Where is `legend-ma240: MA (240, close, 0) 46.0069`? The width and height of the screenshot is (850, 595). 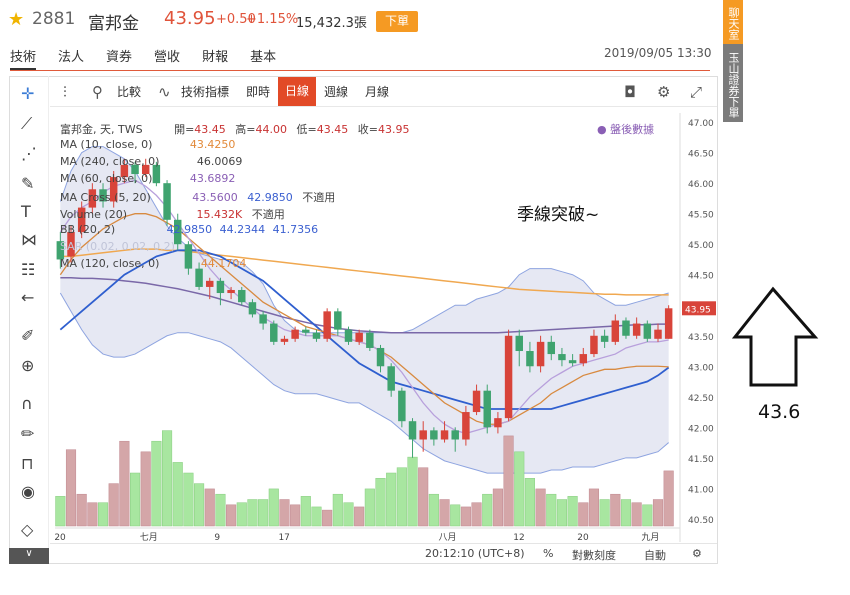 legend-ma240: MA (240, close, 0) 46.0069 is located at coordinates (151, 161).